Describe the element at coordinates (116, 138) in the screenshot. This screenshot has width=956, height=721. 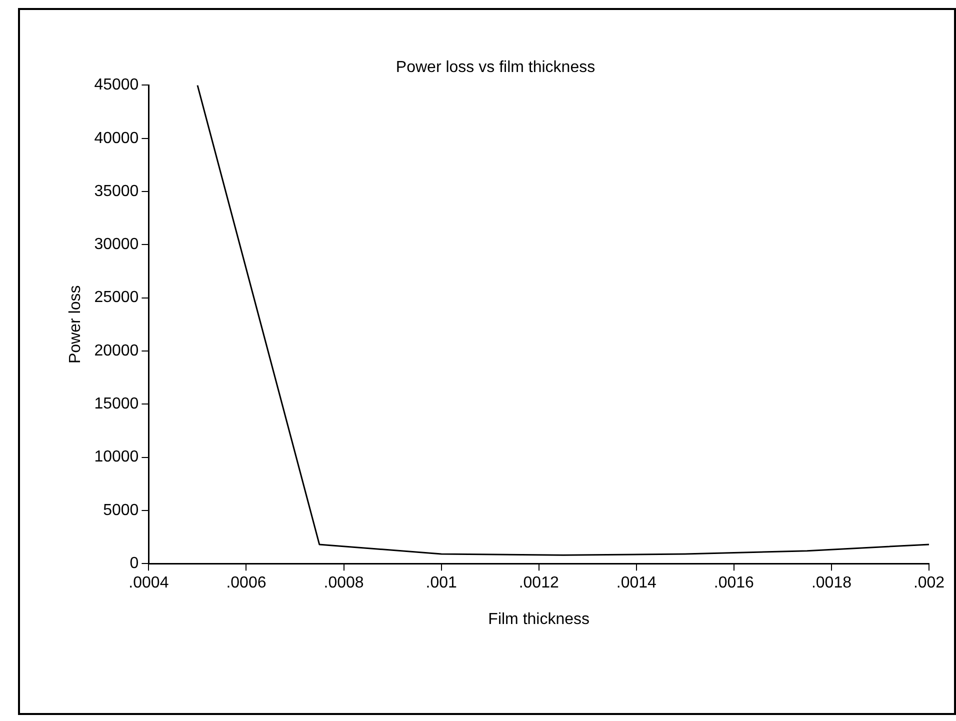
I see `y-tick-label: 40000` at that location.